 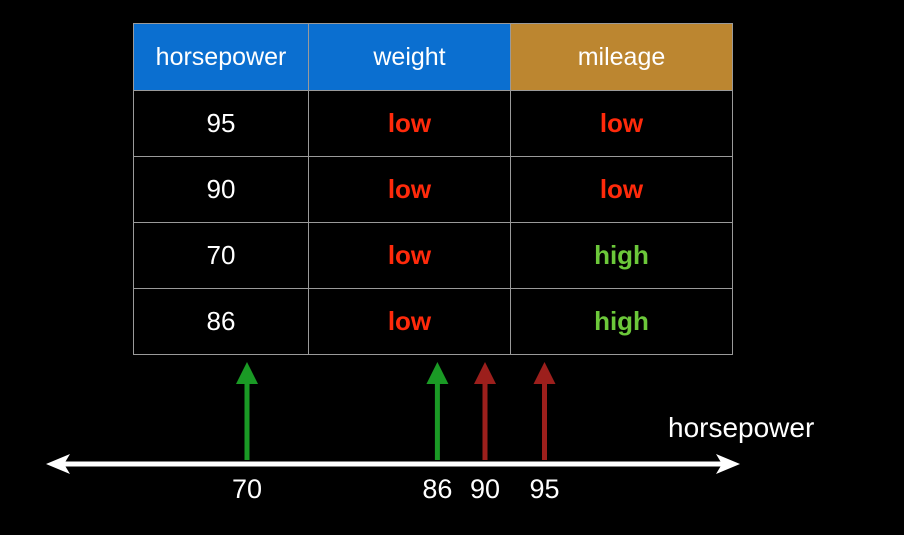 I want to click on cell-horsepower: 86, so click(x=221, y=321).